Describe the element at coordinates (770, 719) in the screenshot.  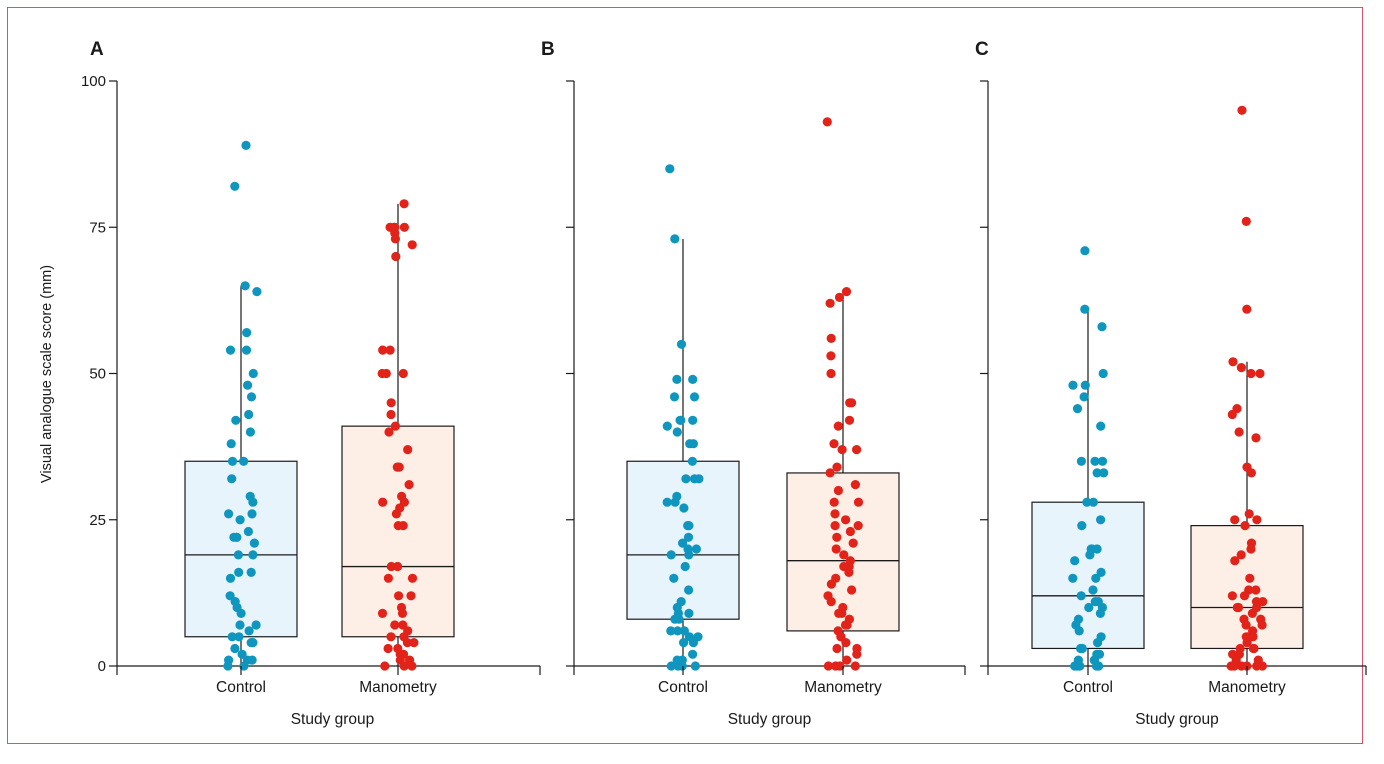
I see `x-axis-title: Study group` at that location.